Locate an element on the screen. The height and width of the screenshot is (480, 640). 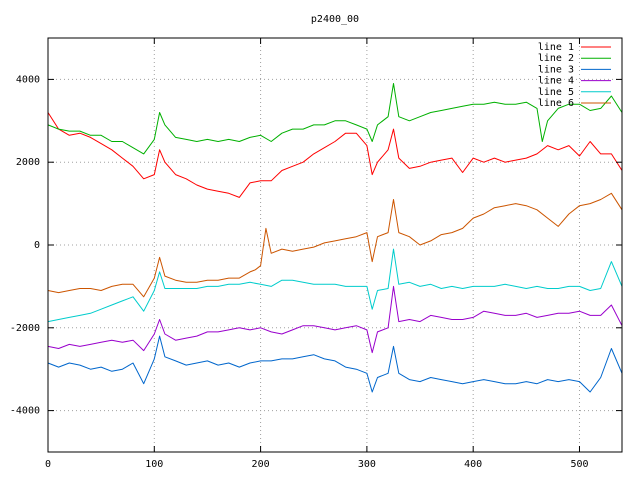
chart-title: p2400_00 is located at coordinates (335, 19).